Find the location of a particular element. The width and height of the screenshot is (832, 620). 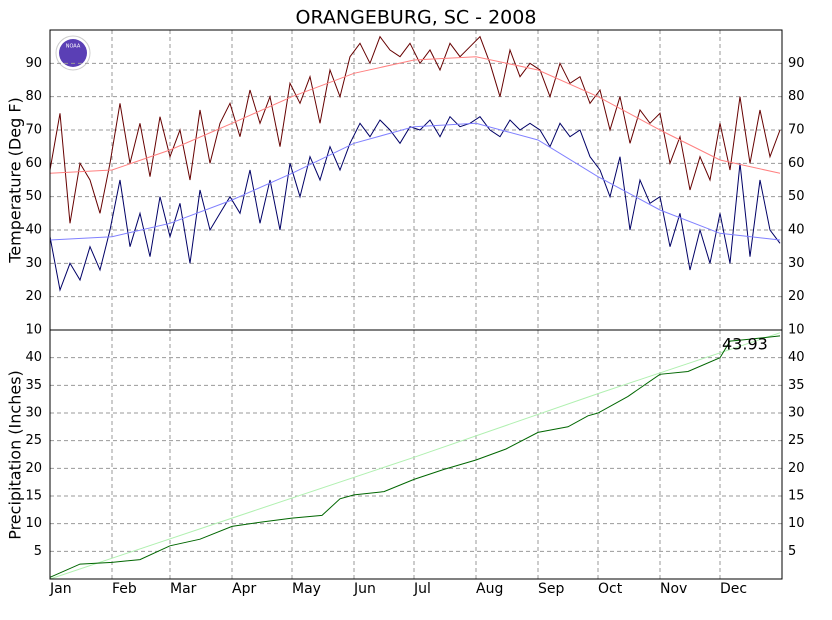

logo-text: NOAA is located at coordinates (73, 47).